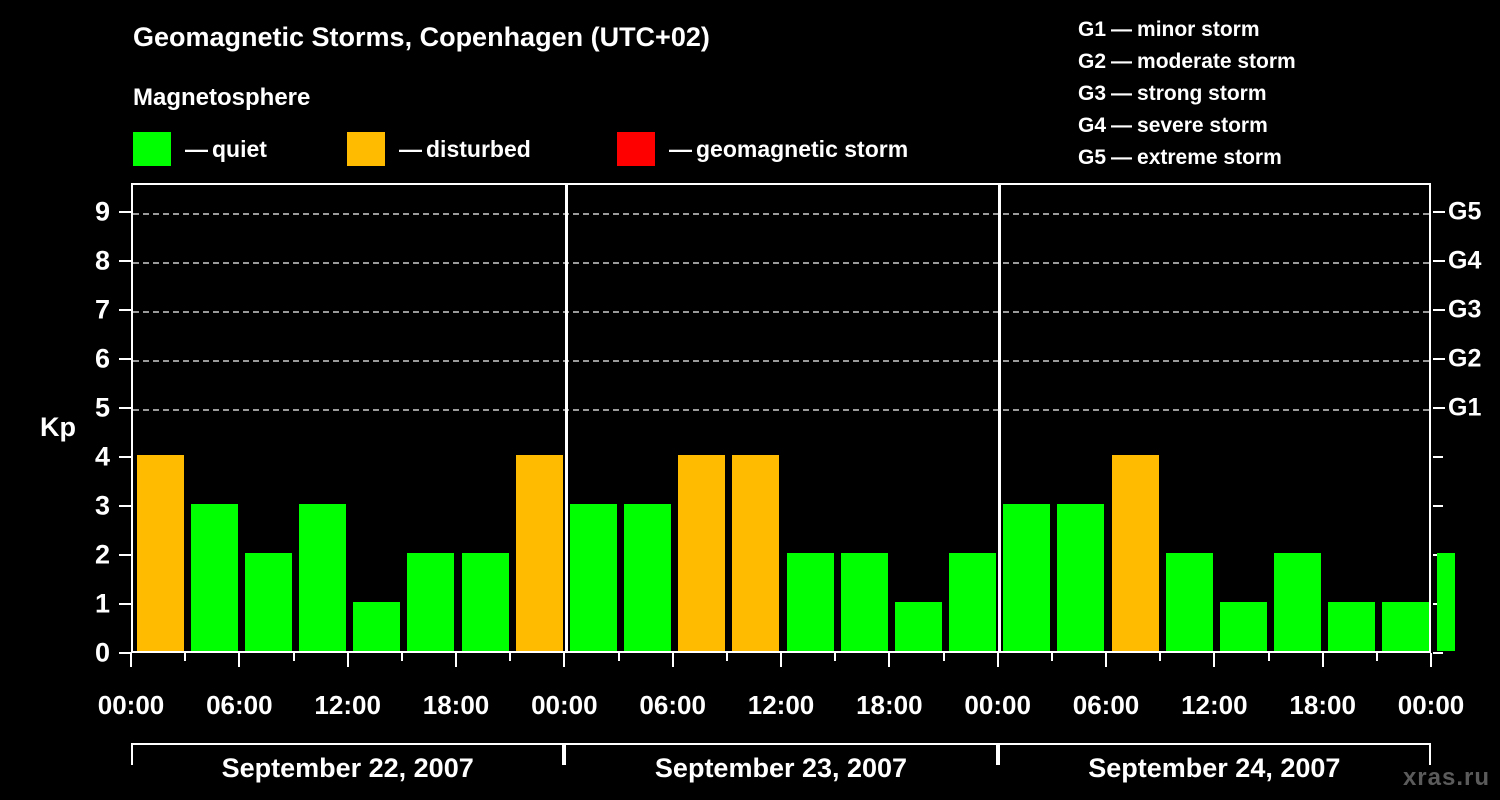 The width and height of the screenshot is (1500, 800). What do you see at coordinates (102, 505) in the screenshot?
I see `y-tick-label: 3` at bounding box center [102, 505].